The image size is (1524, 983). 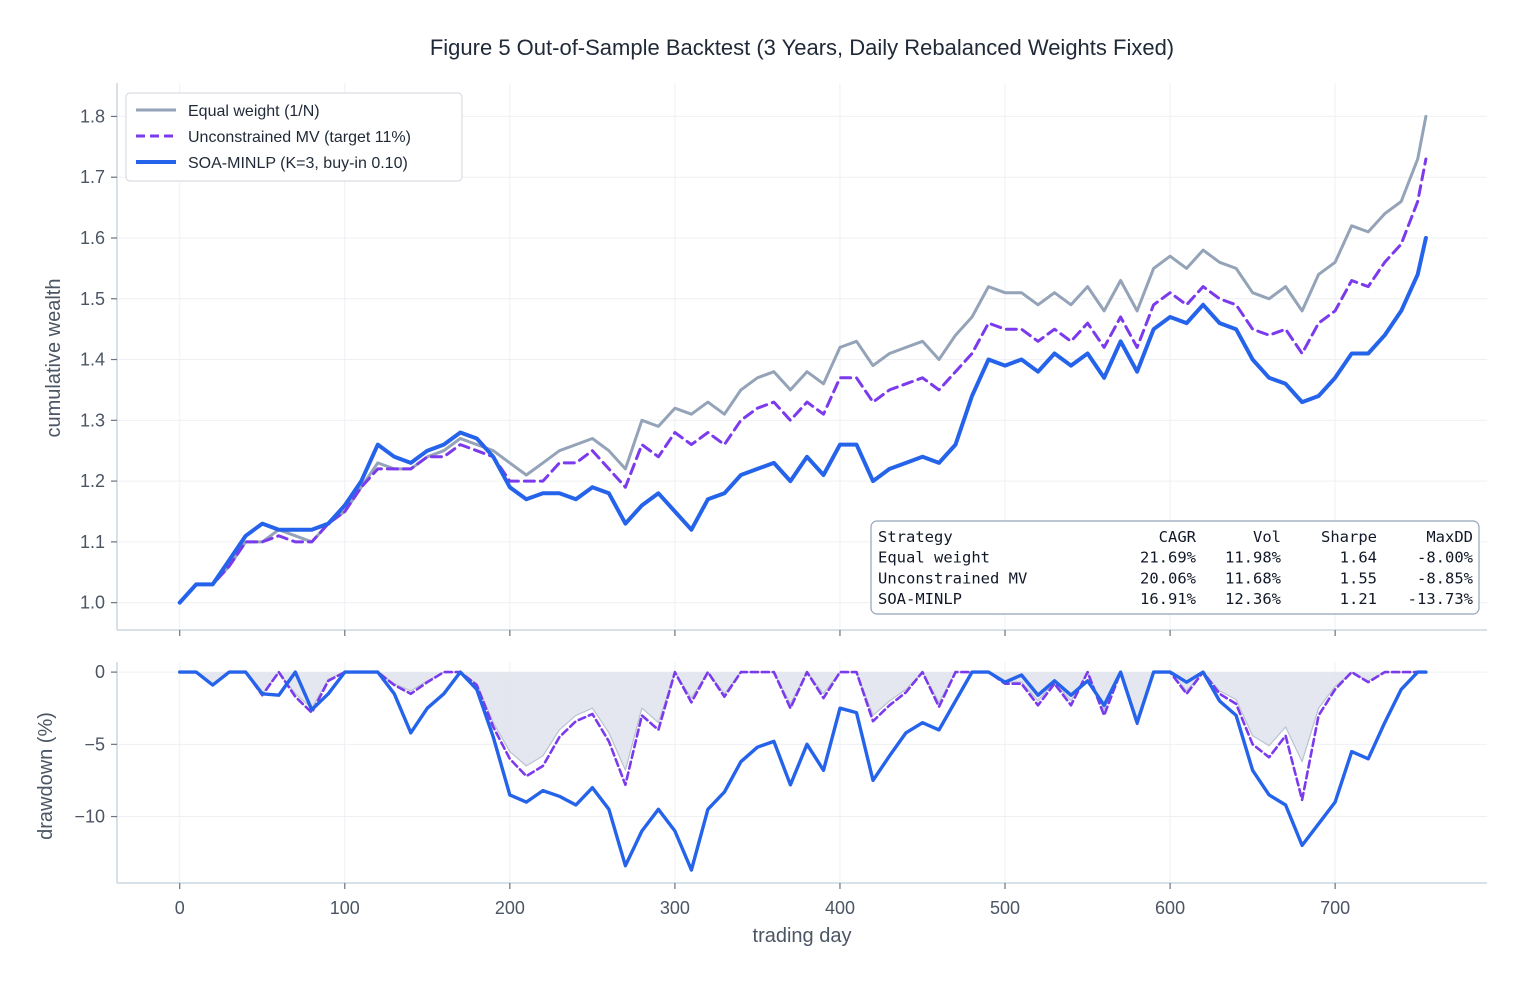 What do you see at coordinates (46, 776) in the screenshot?
I see `bottom-y-axis-label: drawdown (%)` at bounding box center [46, 776].